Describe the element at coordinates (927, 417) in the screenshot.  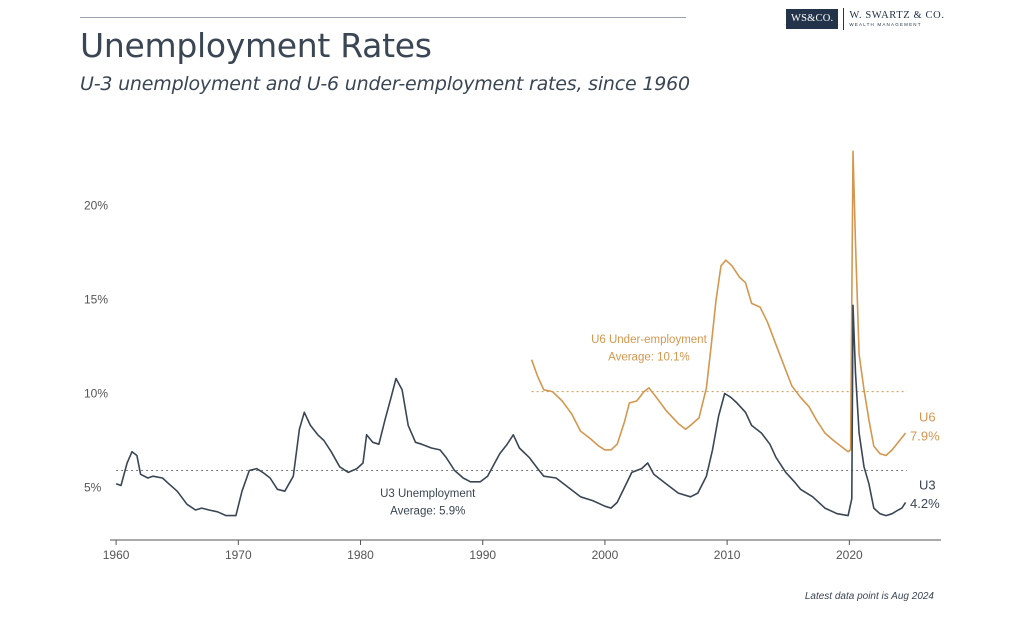
I see `u6-end-name: U6` at that location.